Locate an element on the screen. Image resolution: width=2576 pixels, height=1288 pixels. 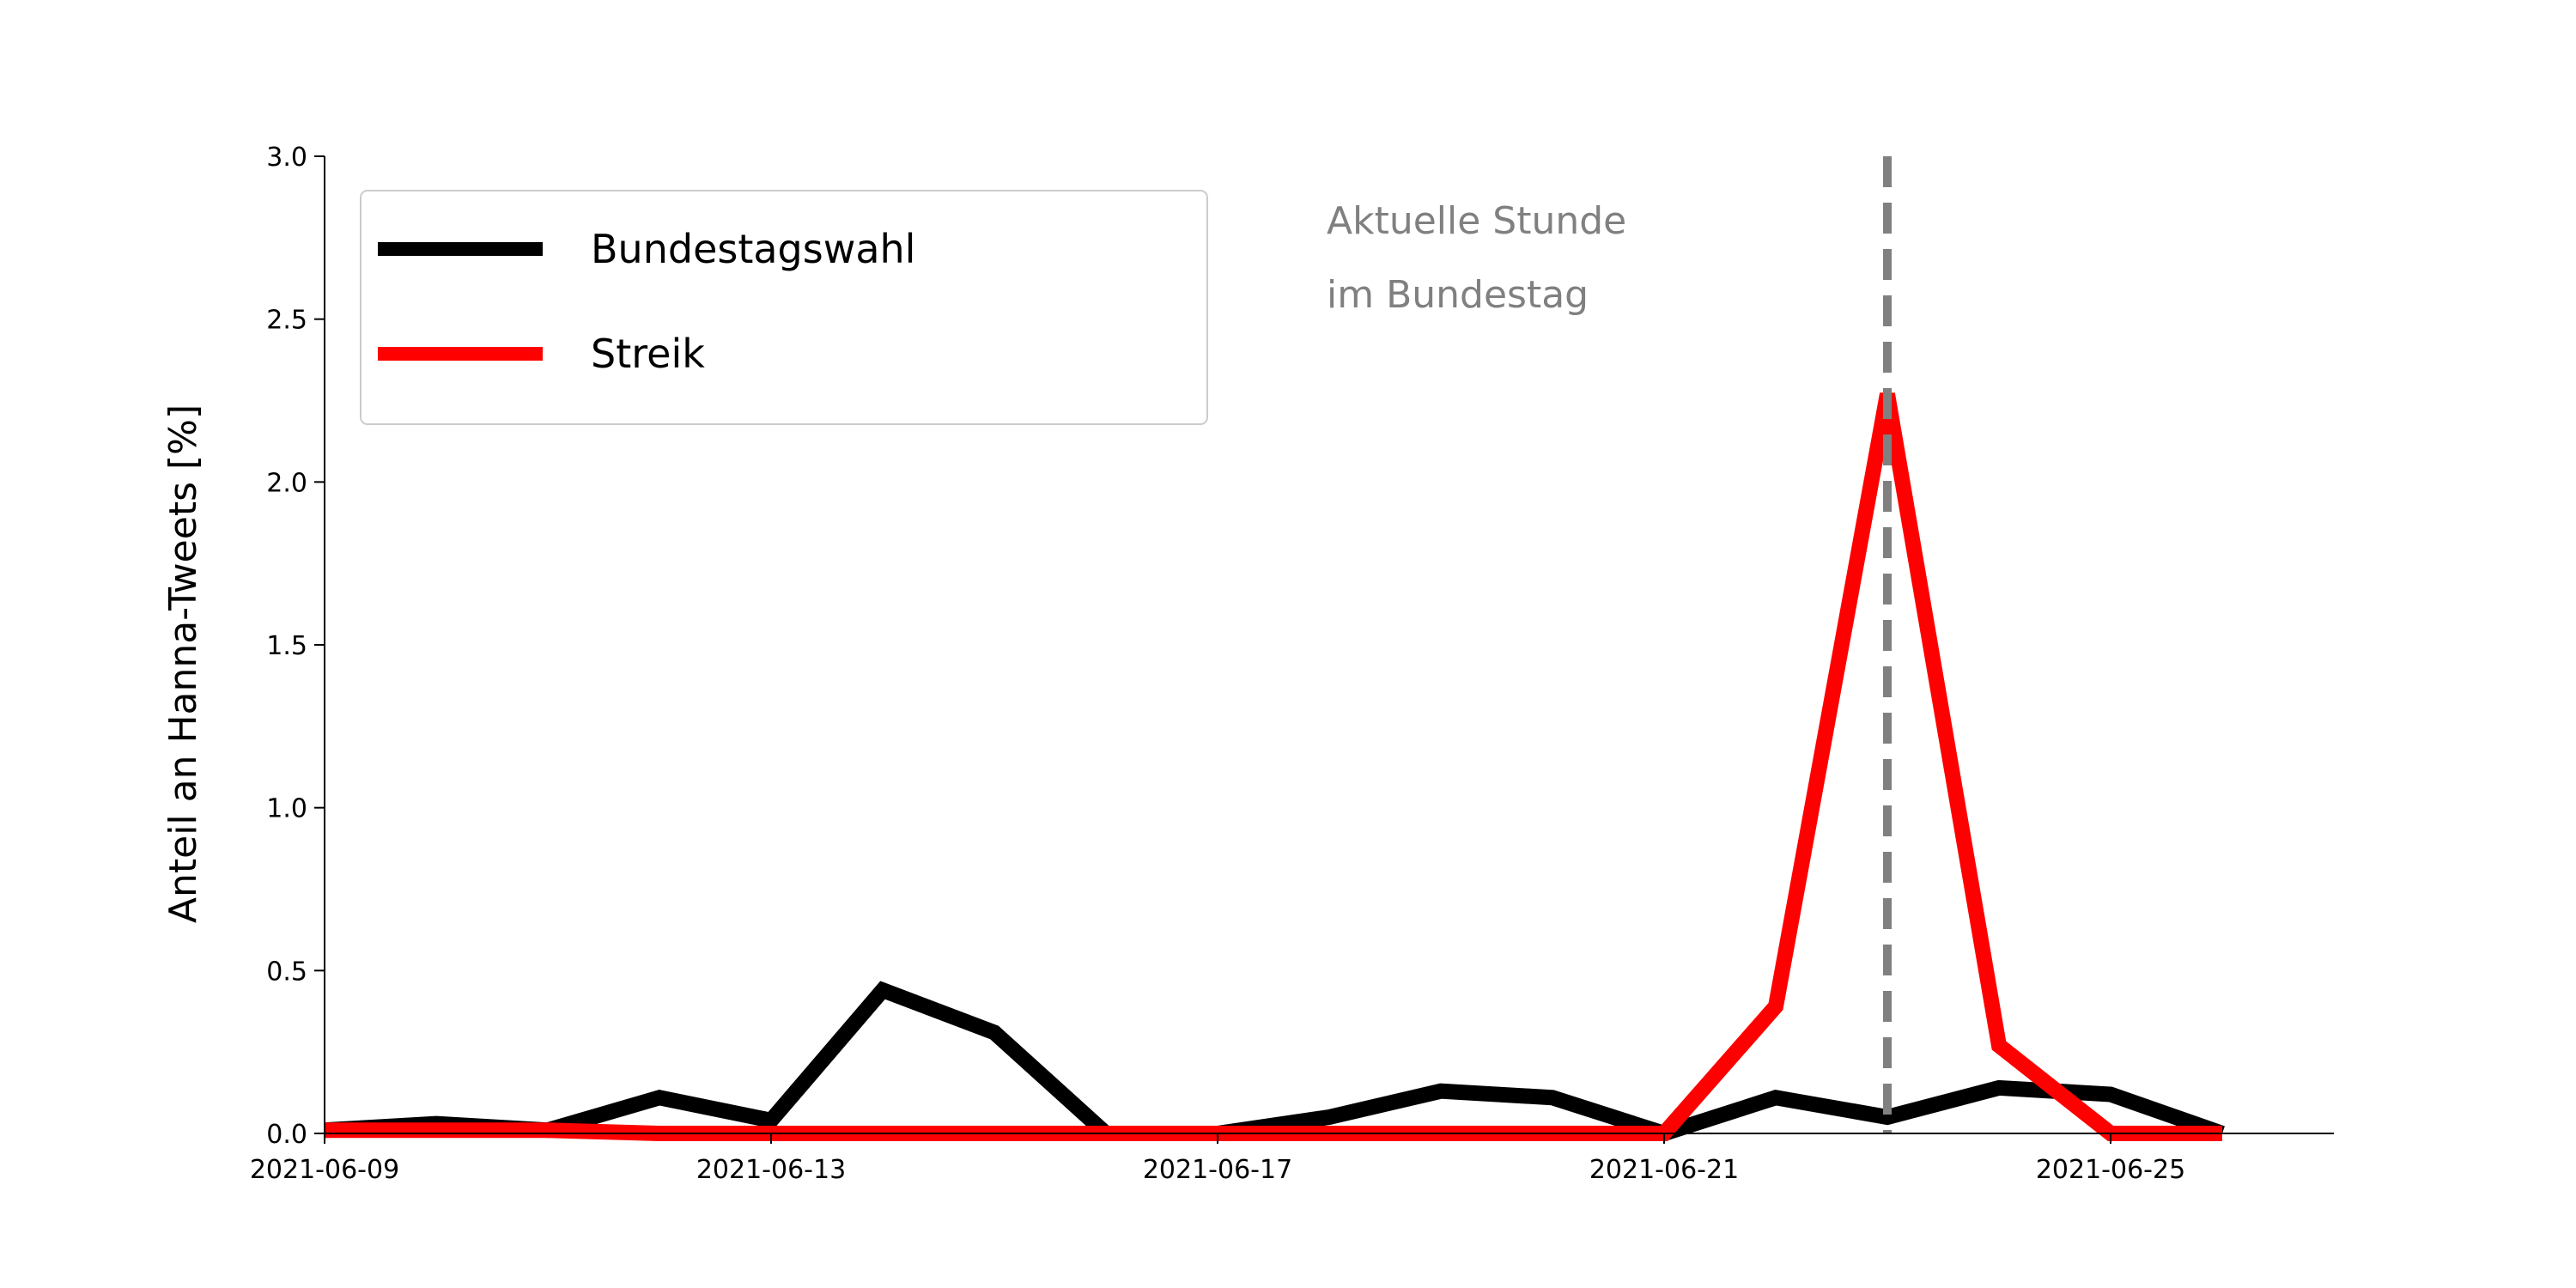
y-tick-label: 3.0 is located at coordinates (286, 158).